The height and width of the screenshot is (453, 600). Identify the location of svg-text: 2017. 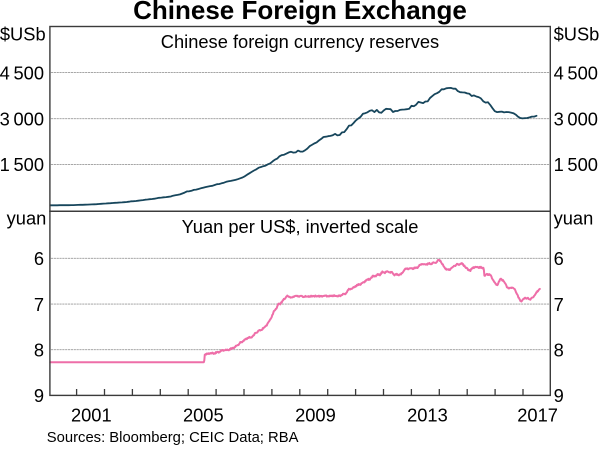
(537, 414).